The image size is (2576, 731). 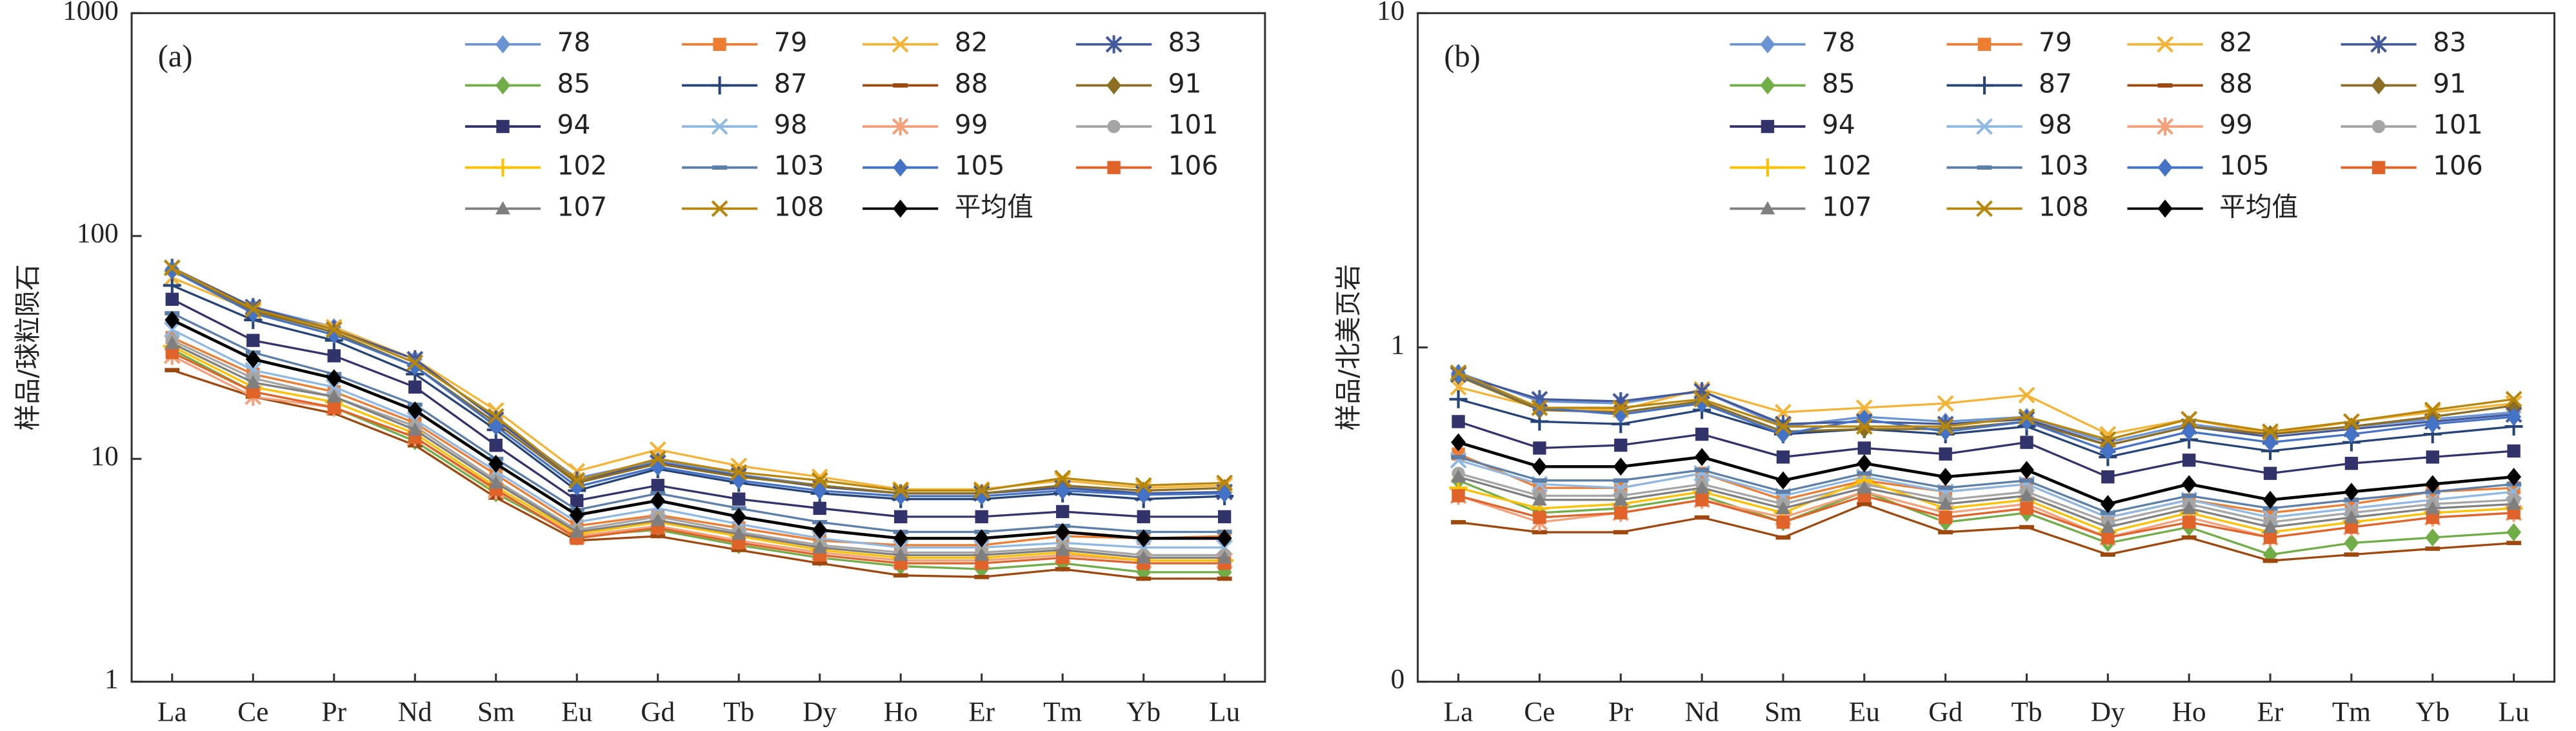 What do you see at coordinates (574, 83) in the screenshot?
I see `legend-label: 85` at bounding box center [574, 83].